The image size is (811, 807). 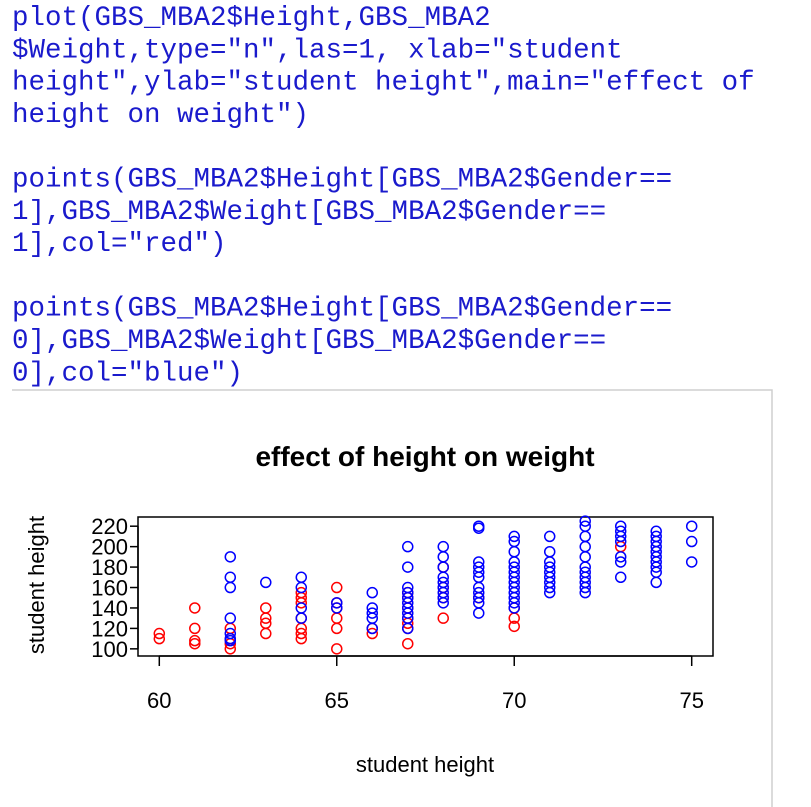 What do you see at coordinates (424, 456) in the screenshot?
I see `chart-title: effect of height on weight` at bounding box center [424, 456].